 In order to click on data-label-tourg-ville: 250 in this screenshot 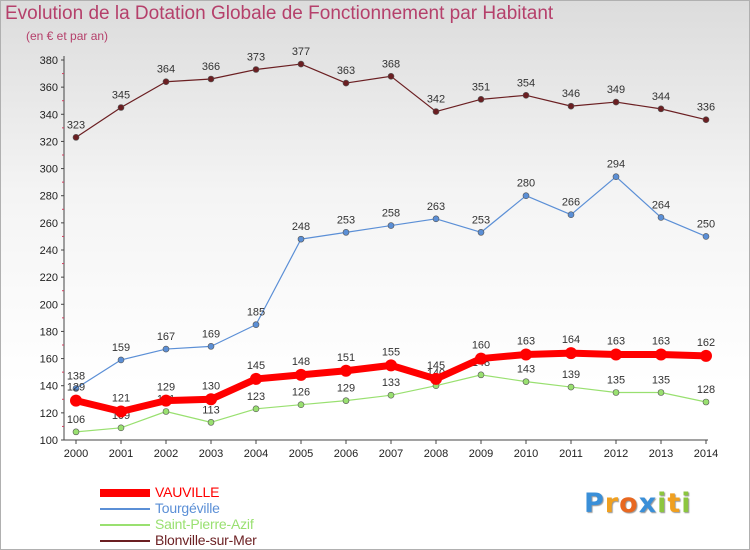, I will do `click(706, 224)`.